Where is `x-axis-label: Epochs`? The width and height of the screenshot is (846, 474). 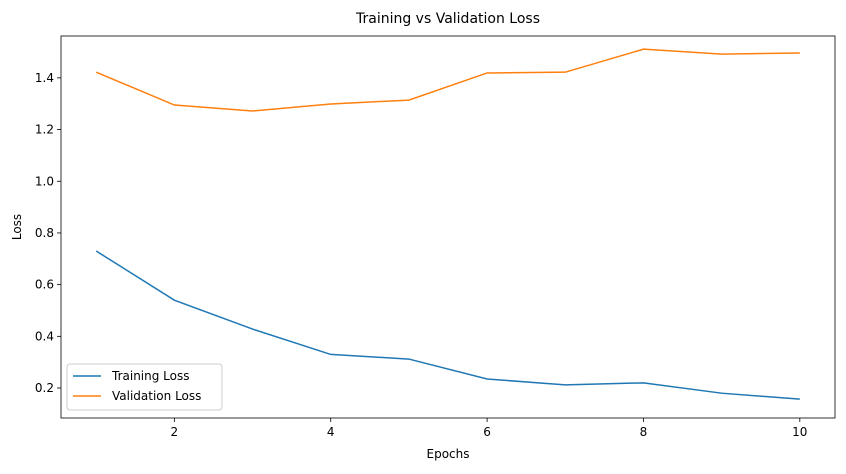
x-axis-label: Epochs is located at coordinates (448, 454).